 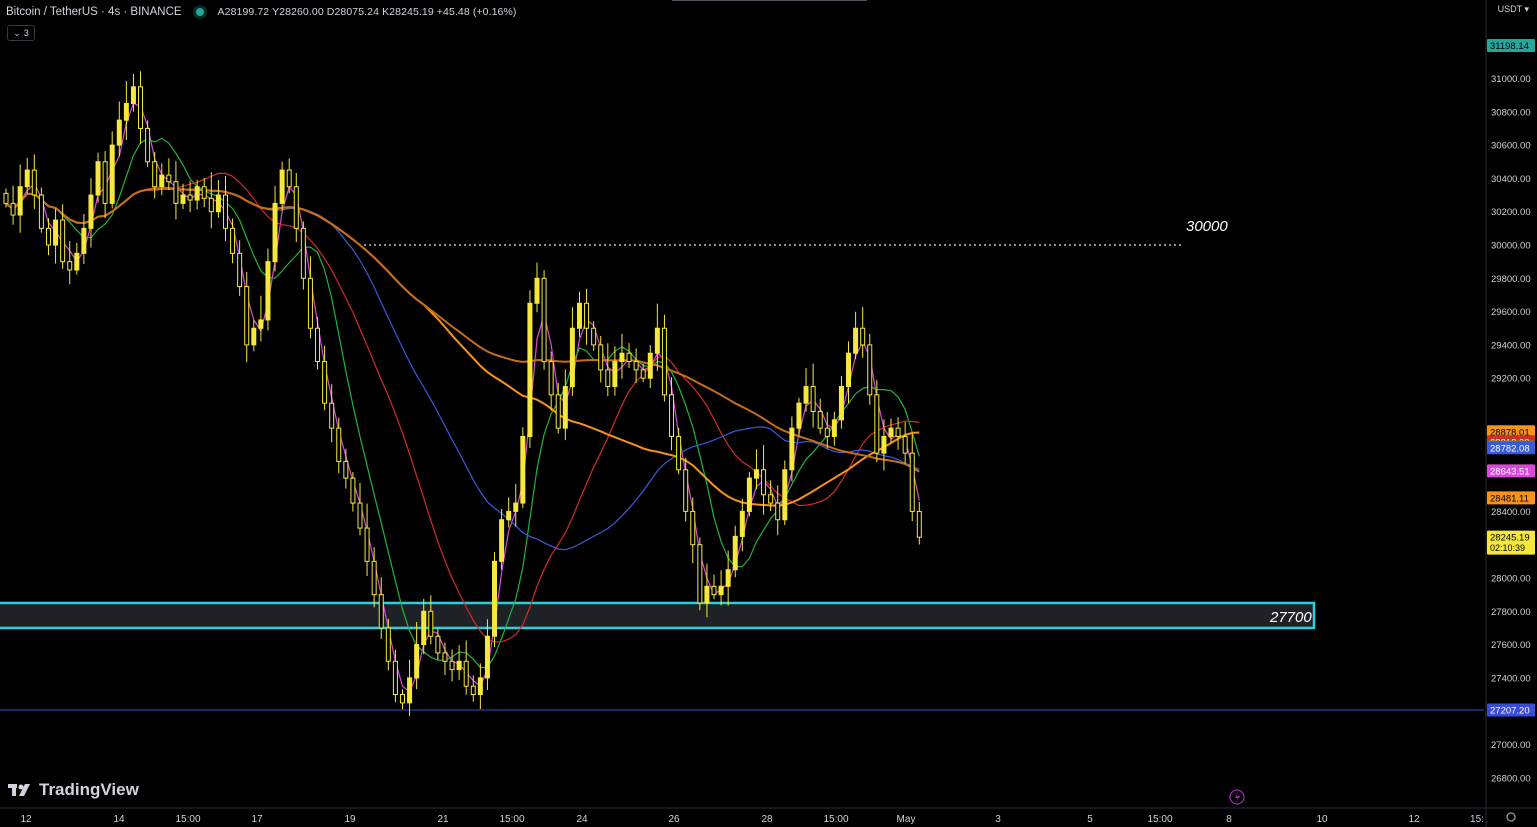 What do you see at coordinates (1513, 9) in the screenshot?
I see `currency-selector: USDT ▾` at bounding box center [1513, 9].